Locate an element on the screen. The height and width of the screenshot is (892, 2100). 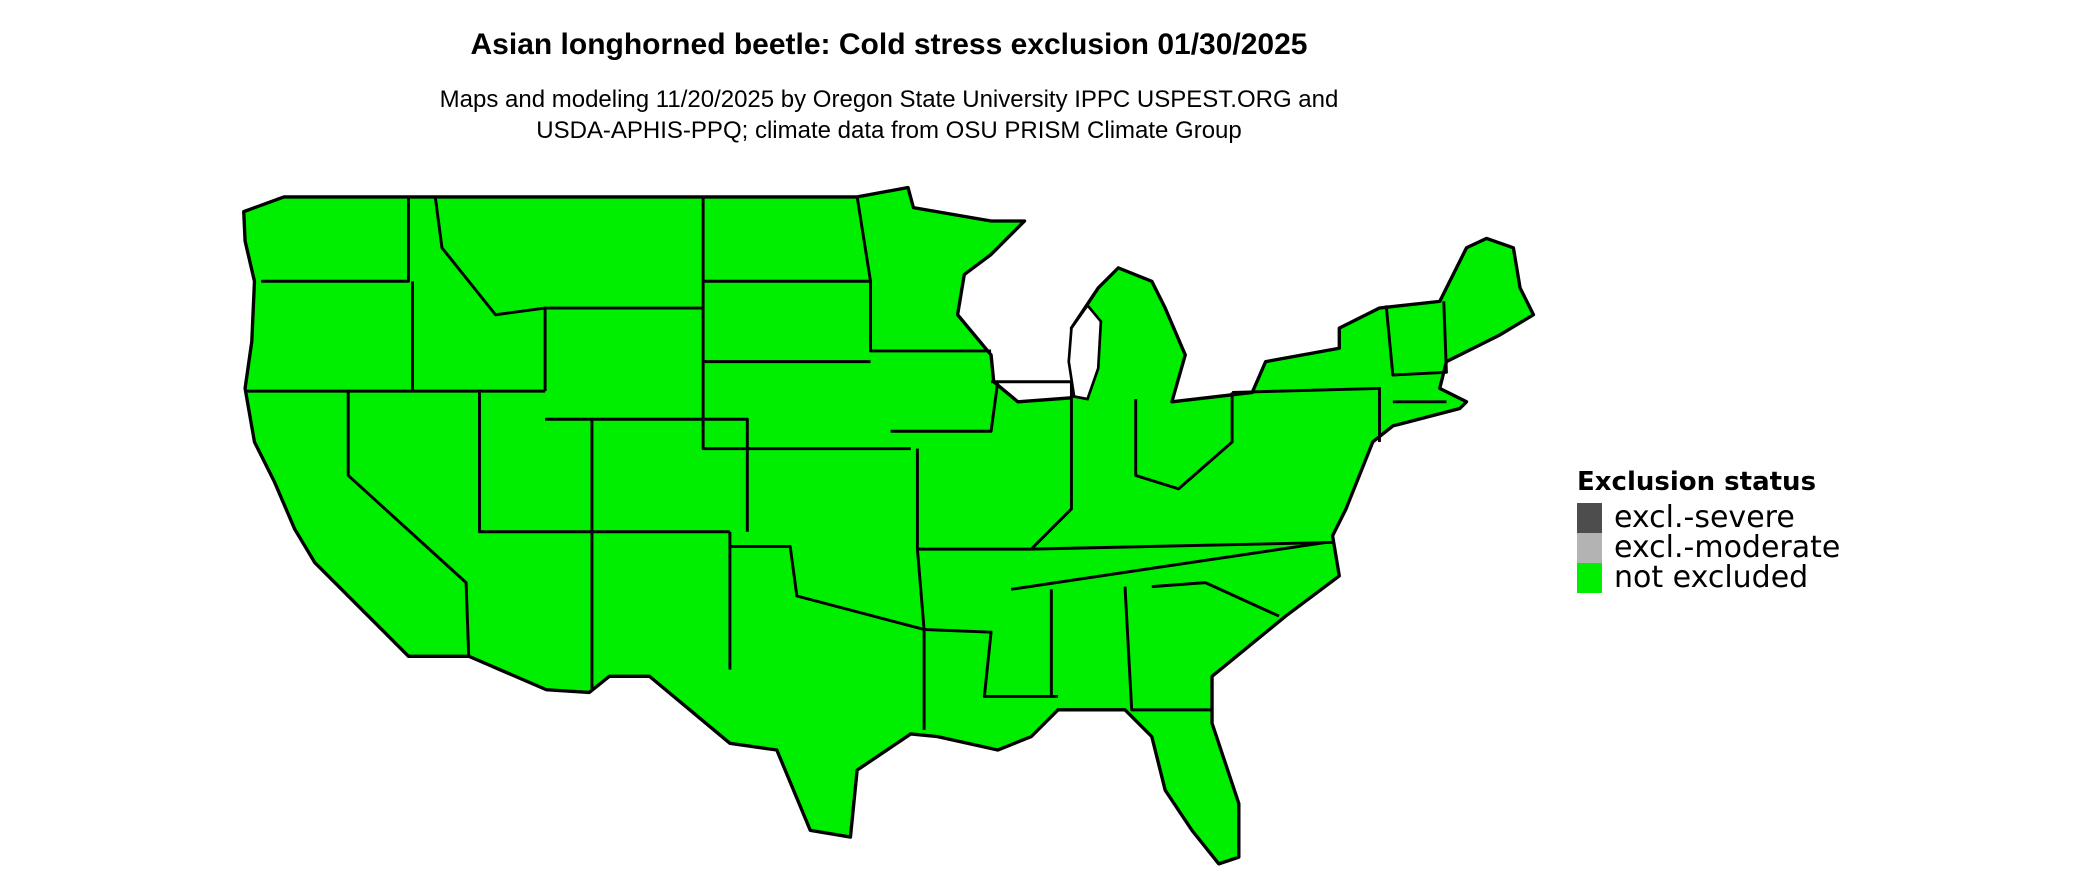
legend-title: Exclusion status is located at coordinates (1697, 482).